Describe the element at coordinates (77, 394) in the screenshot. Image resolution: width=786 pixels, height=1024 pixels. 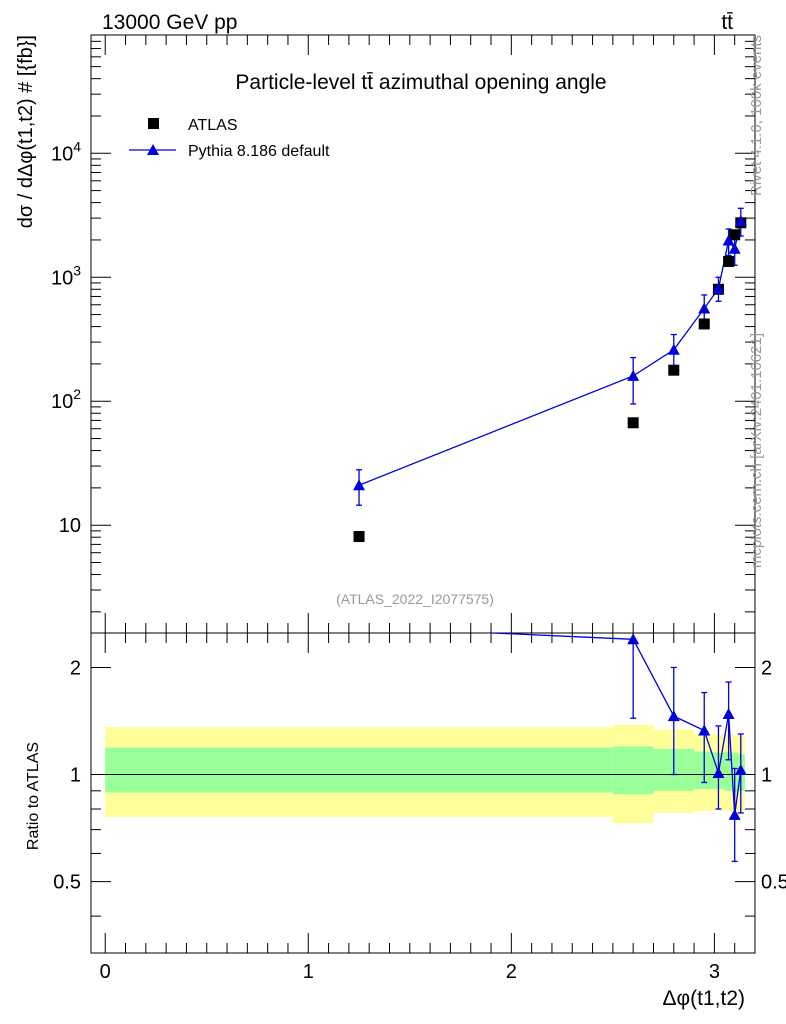
I see `tick-label-exponent: 2` at that location.